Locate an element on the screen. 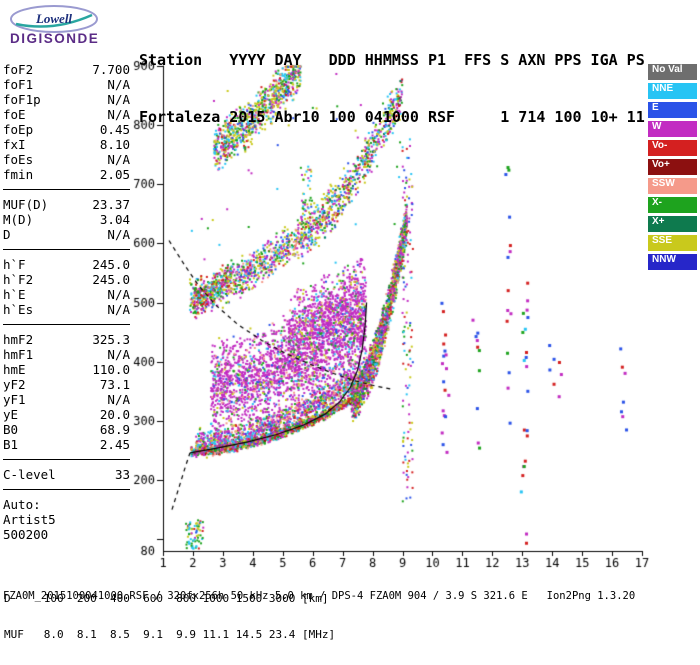 The image size is (700, 665). parameter-row: foE N/A is located at coordinates (66, 114).